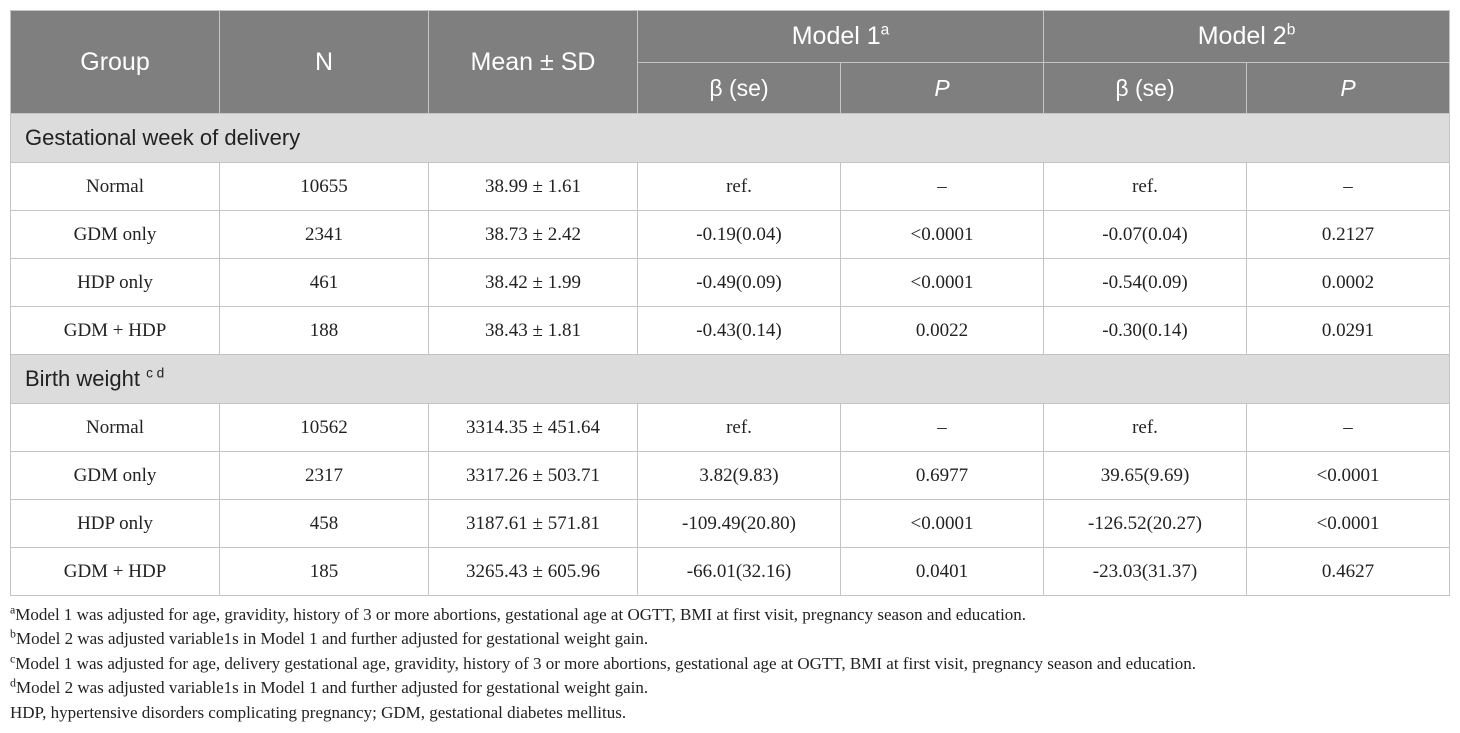 Image resolution: width=1460 pixels, height=733 pixels. Describe the element at coordinates (1145, 571) in the screenshot. I see `cell-model-2-beta: -23.03(31.37)` at that location.